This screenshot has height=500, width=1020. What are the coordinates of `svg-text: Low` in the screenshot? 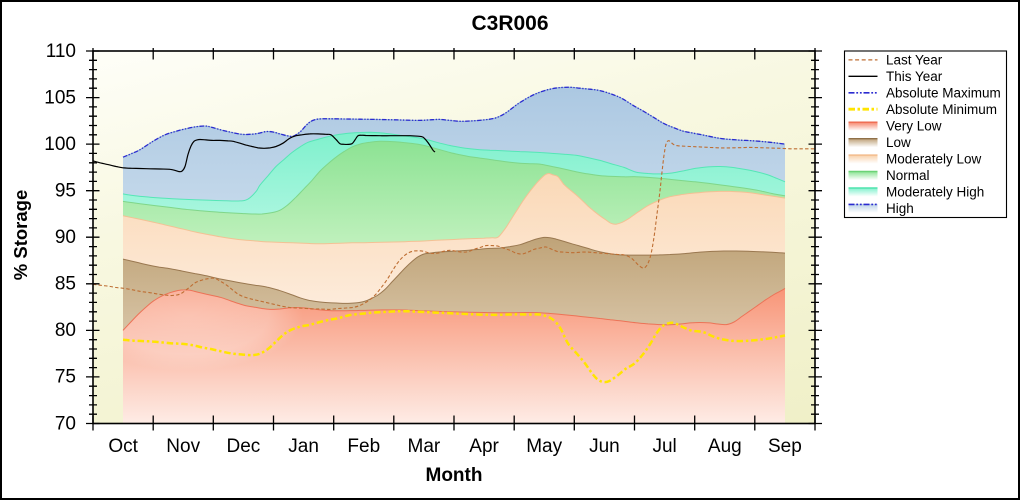 It's located at (898, 142).